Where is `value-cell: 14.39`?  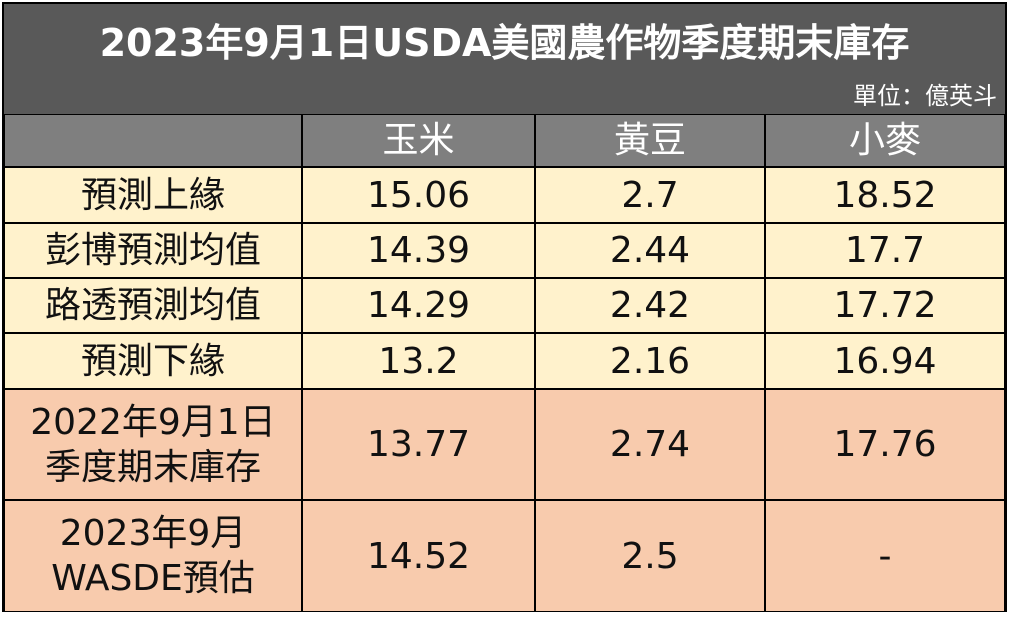 value-cell: 14.39 is located at coordinates (418, 250).